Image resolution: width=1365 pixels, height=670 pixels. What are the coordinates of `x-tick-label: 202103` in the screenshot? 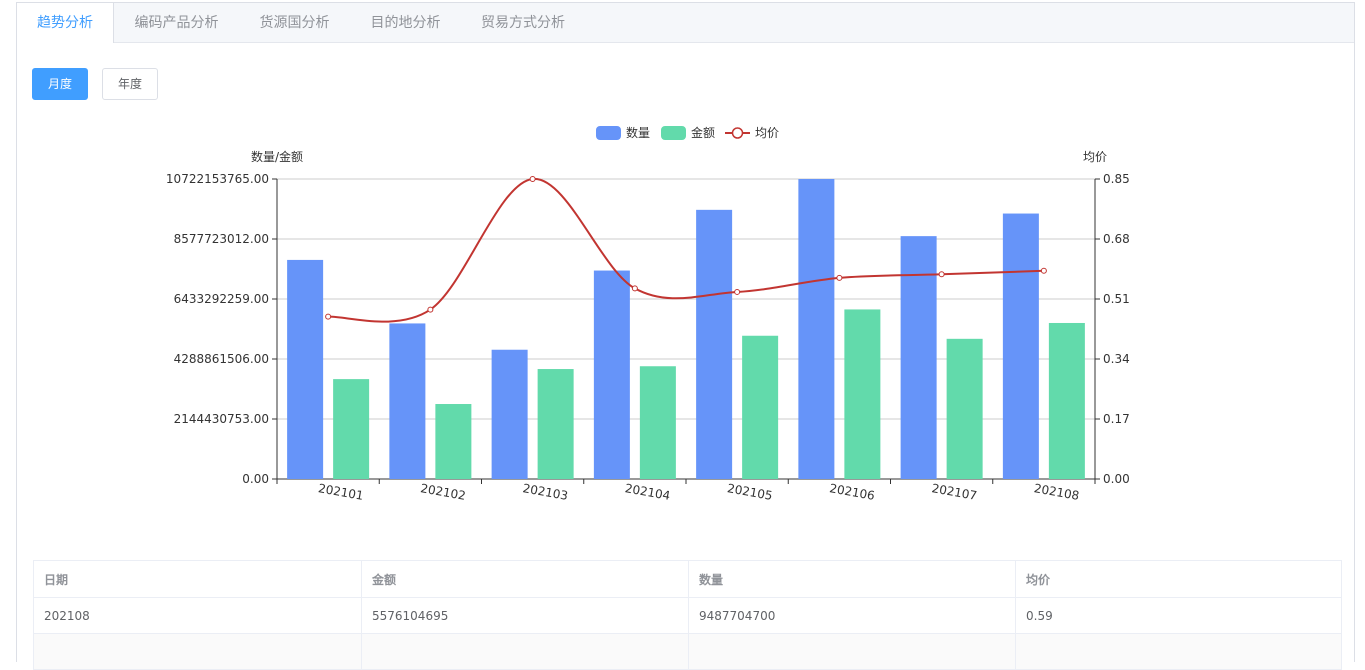 It's located at (546, 492).